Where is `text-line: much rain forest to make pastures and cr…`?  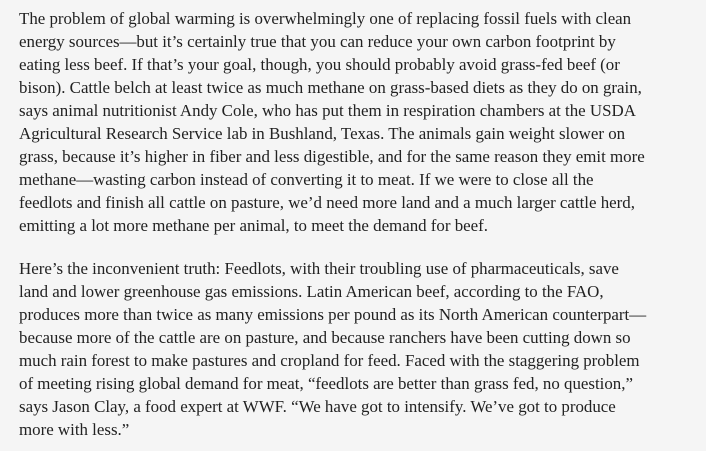 text-line: much rain forest to make pastures and cr… is located at coordinates (329, 360).